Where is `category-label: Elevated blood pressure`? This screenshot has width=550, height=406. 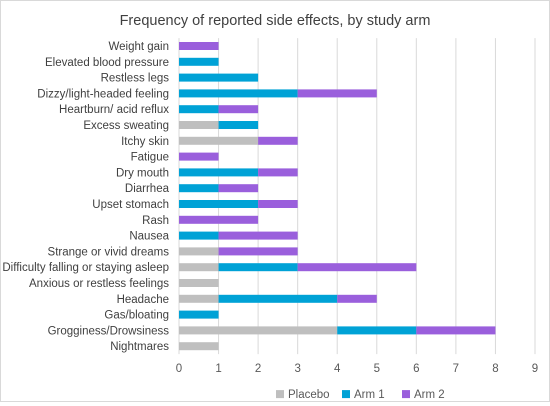
category-label: Elevated blood pressure is located at coordinates (107, 63).